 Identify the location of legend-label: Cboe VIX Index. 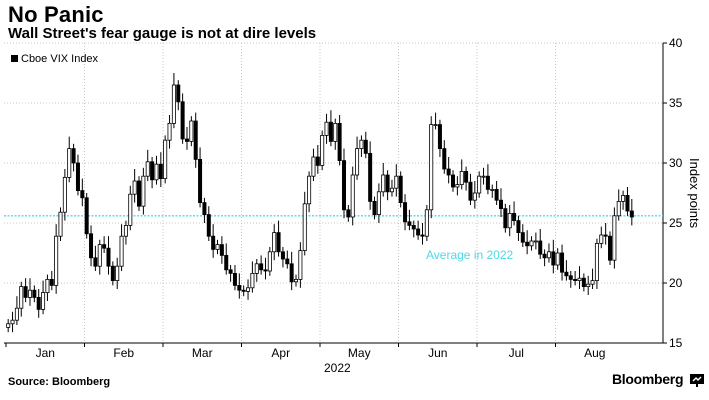
(60, 59).